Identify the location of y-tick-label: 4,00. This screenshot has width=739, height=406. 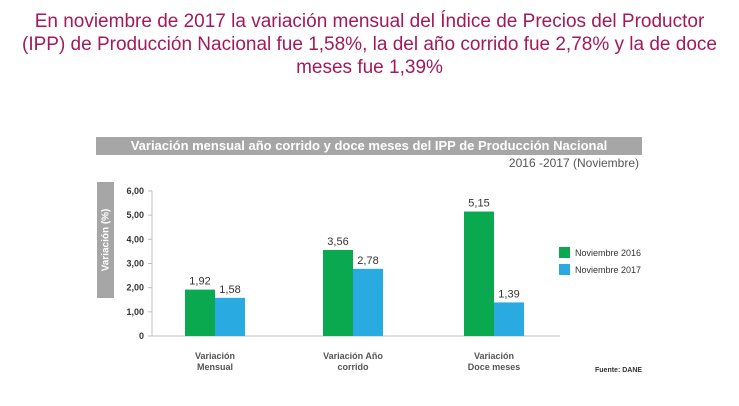
(135, 239).